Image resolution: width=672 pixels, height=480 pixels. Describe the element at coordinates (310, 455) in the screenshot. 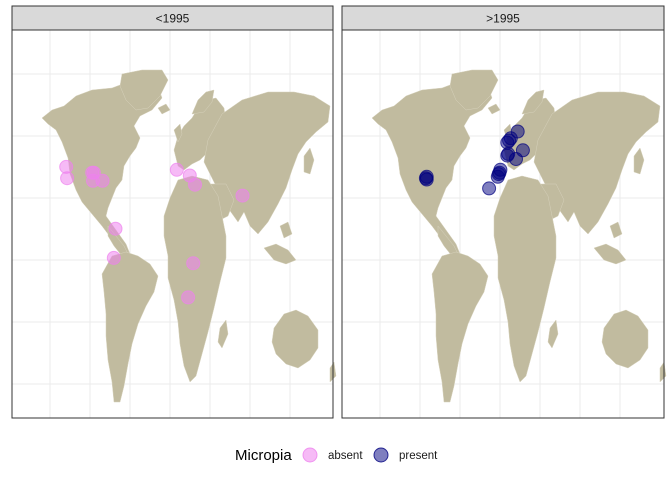

I see `legend-key-absent` at that location.